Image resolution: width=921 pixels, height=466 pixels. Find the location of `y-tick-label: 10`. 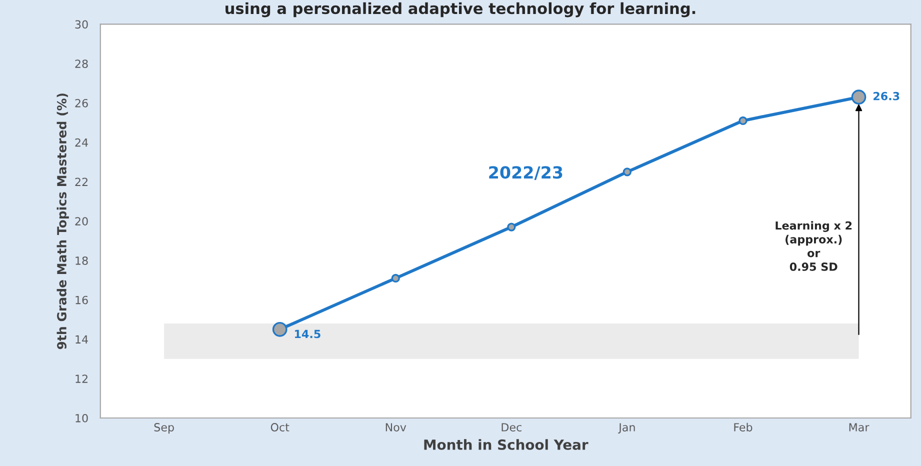

y-tick-label: 10 is located at coordinates (82, 418).